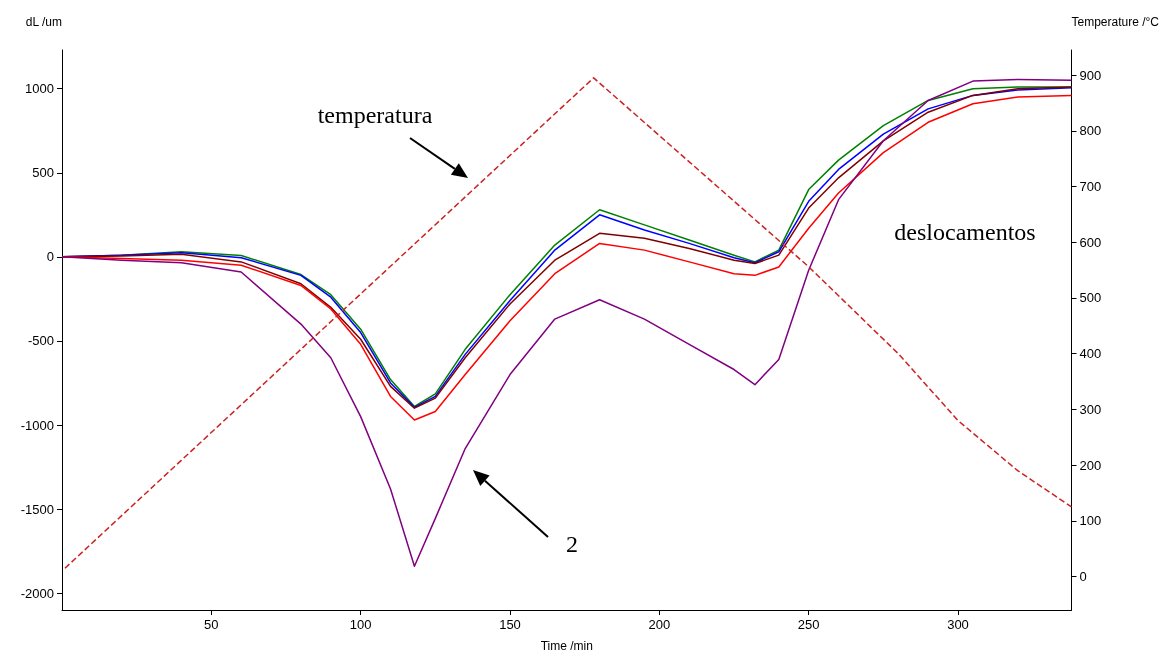  What do you see at coordinates (1115, 22) in the screenshot?
I see `y2-axis-title: Temperature /°C` at bounding box center [1115, 22].